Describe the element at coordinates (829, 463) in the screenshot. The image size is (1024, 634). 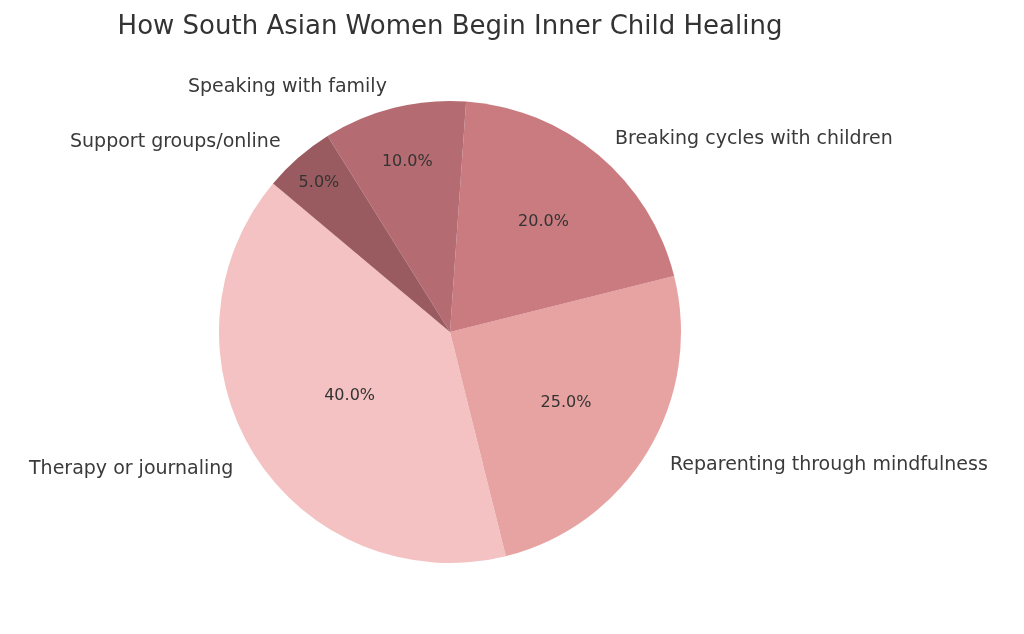
I see `slice-label: Reparenting through mindfulness` at that location.